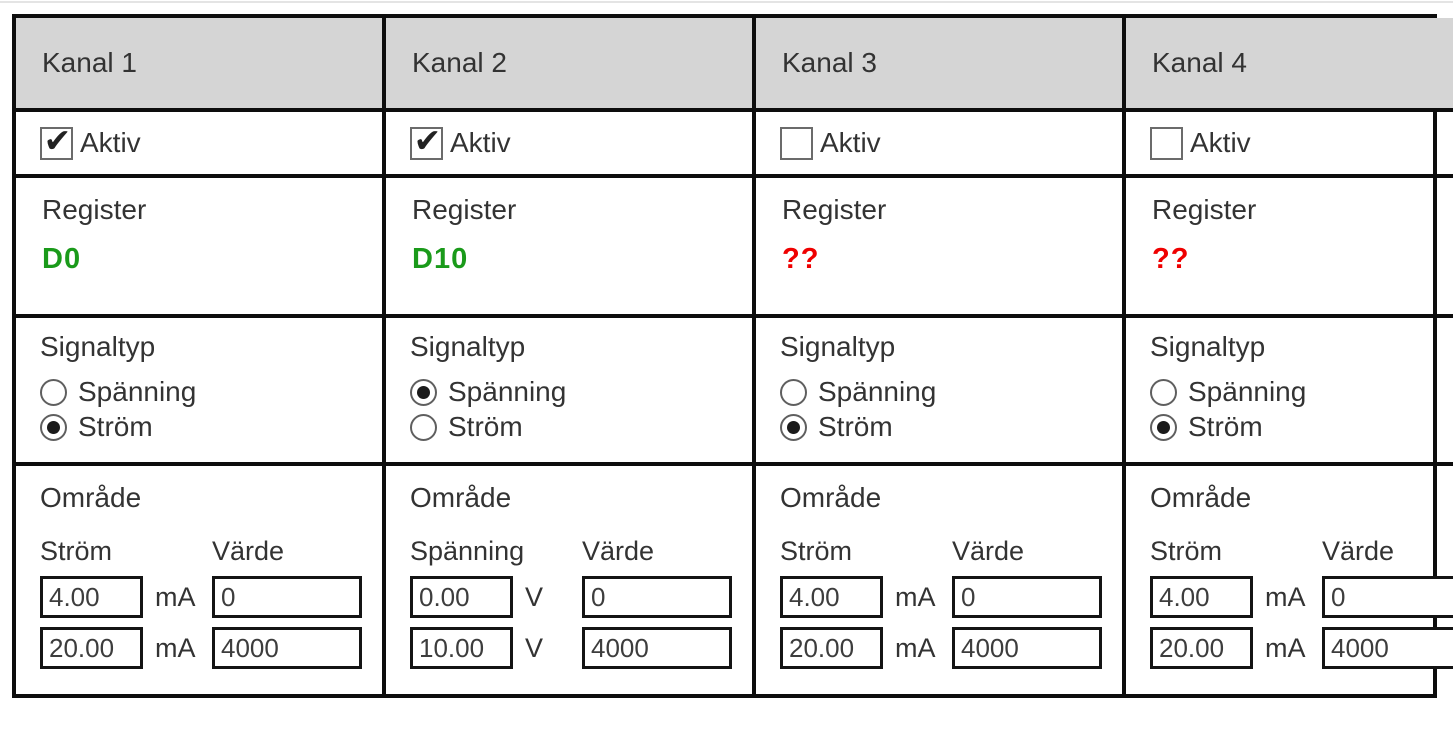 The width and height of the screenshot is (1453, 731). What do you see at coordinates (569, 63) in the screenshot?
I see `channel-header: Kanal 2` at bounding box center [569, 63].